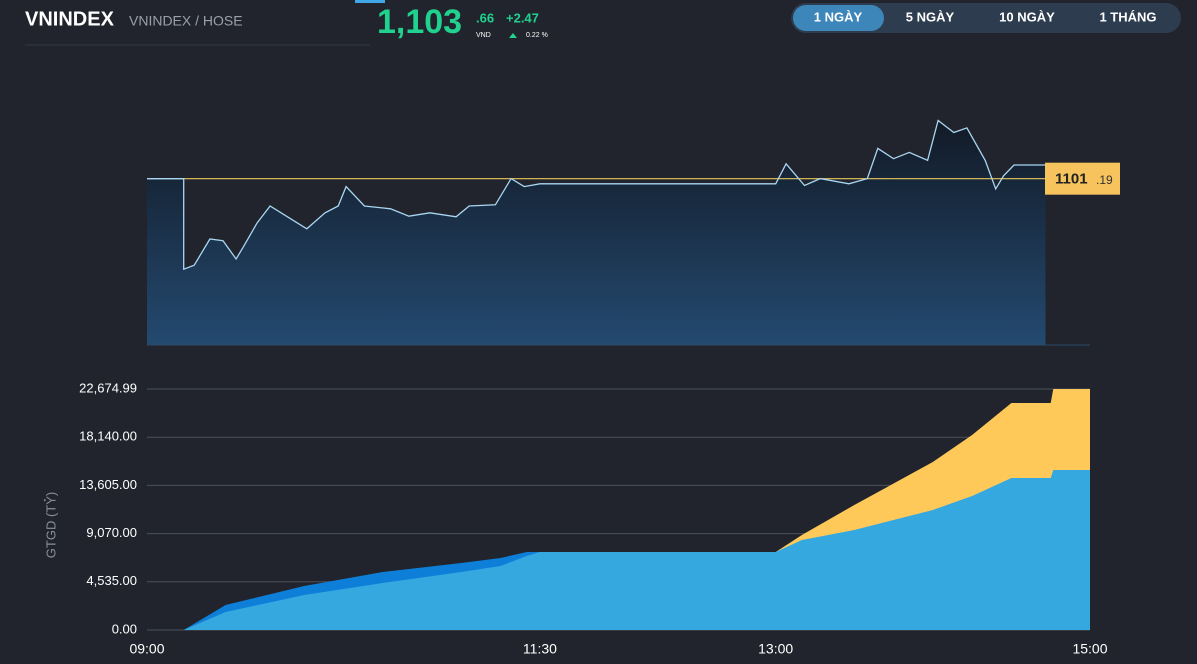  Describe the element at coordinates (485, 17) in the screenshot. I see `price-decimal: .66` at that location.